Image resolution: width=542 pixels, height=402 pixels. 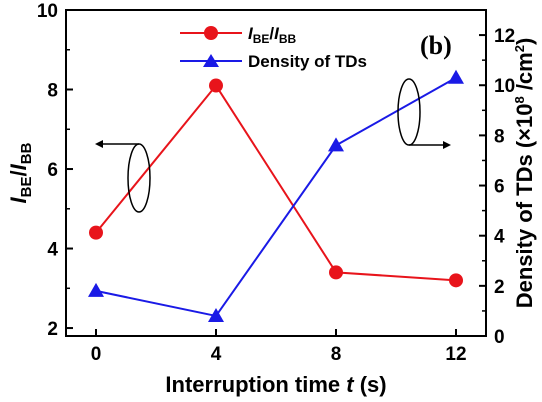 What do you see at coordinates (447, 145) in the screenshot?
I see `right-pointer-arrowhead` at bounding box center [447, 145].